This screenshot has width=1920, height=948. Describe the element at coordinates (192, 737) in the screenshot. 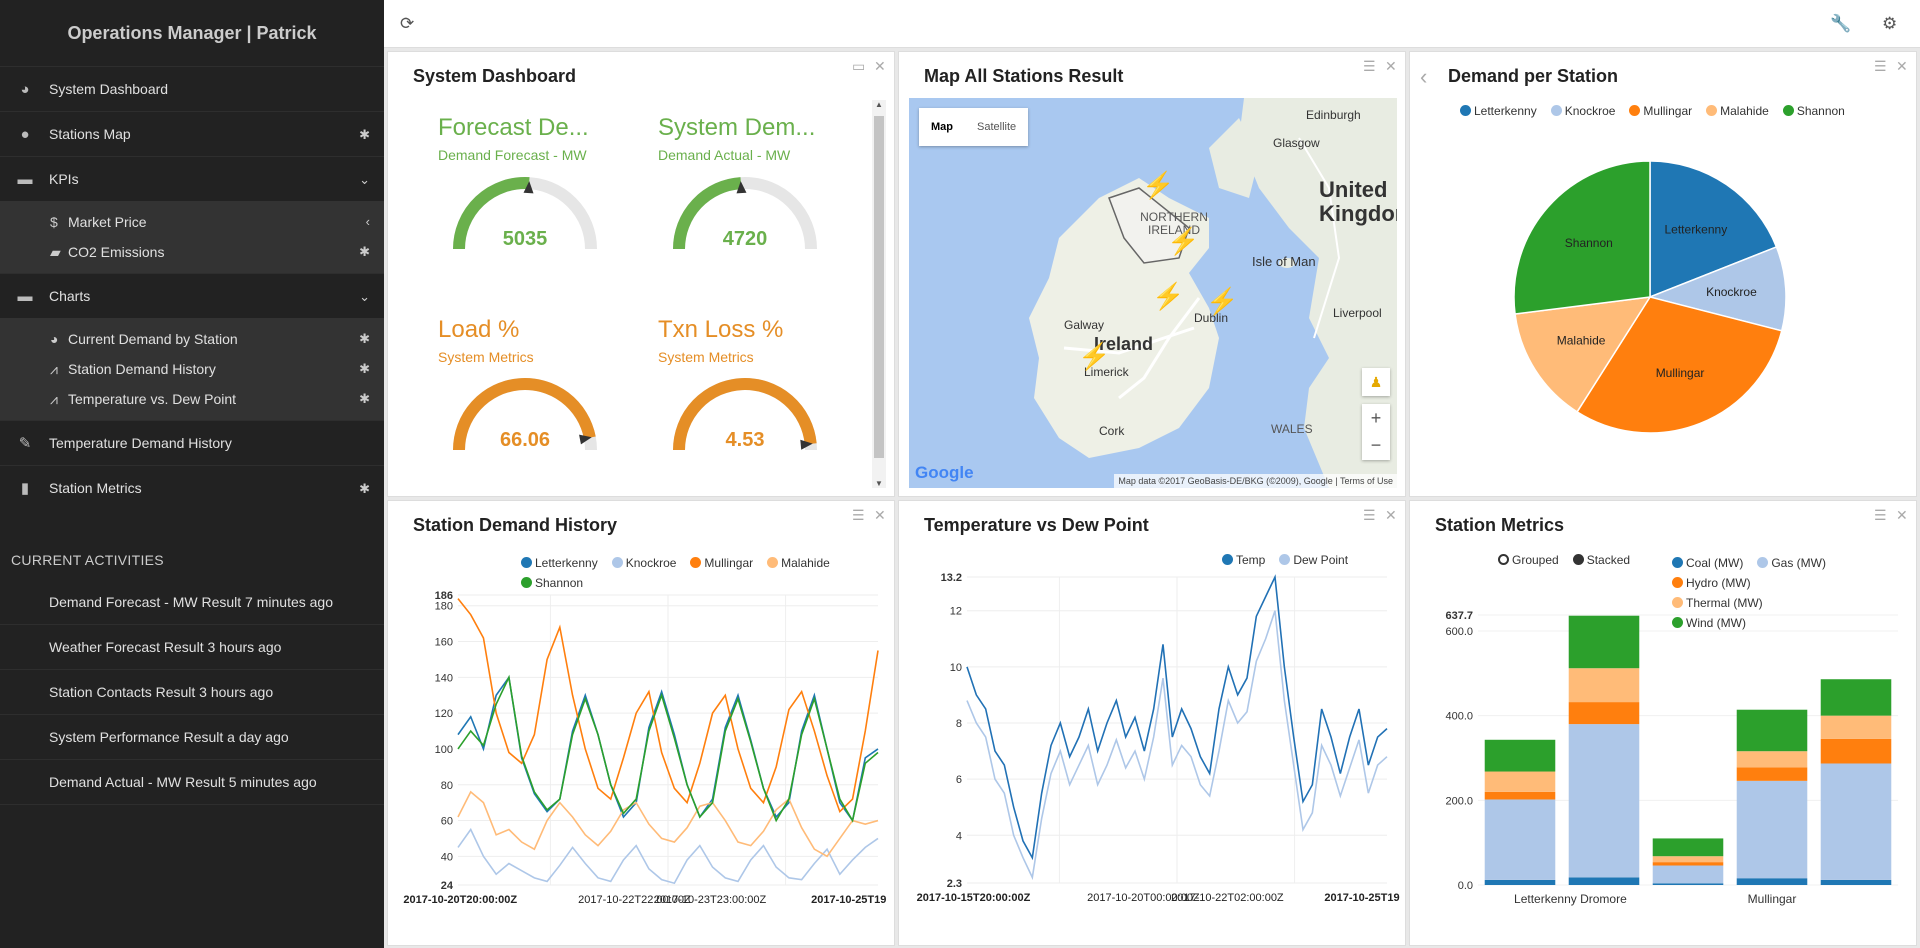

I see `activity-item: System Performance Result a day ago` at that location.